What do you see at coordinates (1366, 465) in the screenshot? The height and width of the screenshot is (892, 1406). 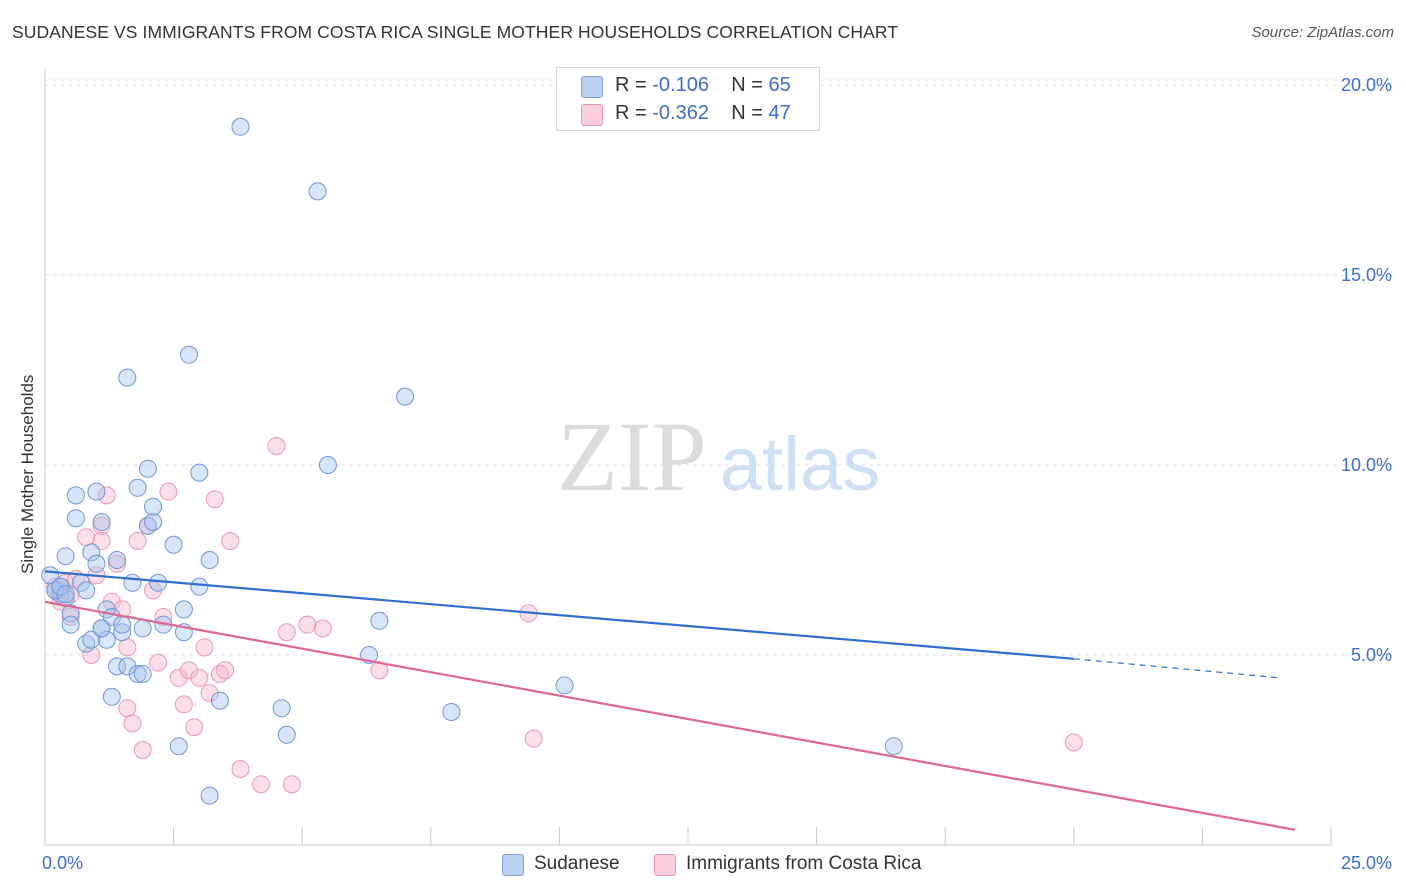 I see `y-tick-label: 10.0%` at bounding box center [1366, 465].